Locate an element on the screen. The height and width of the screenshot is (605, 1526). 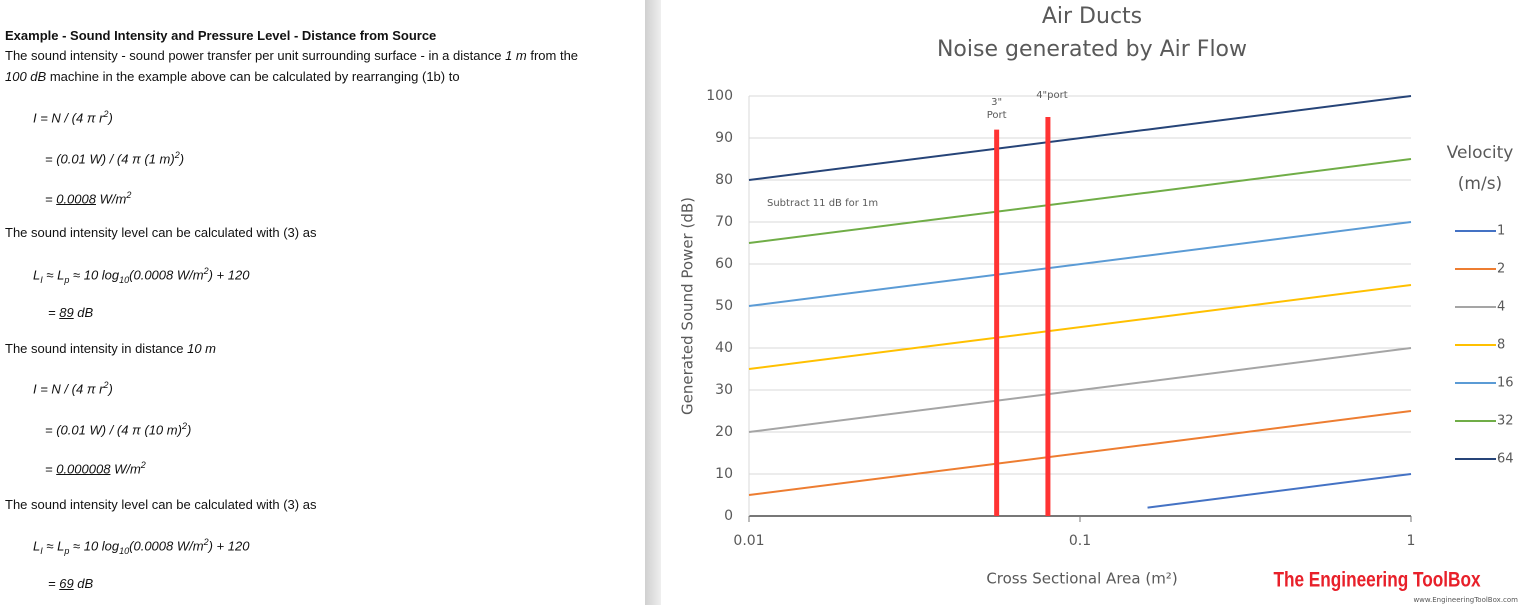
y-tick-label: 100 is located at coordinates (719, 96).